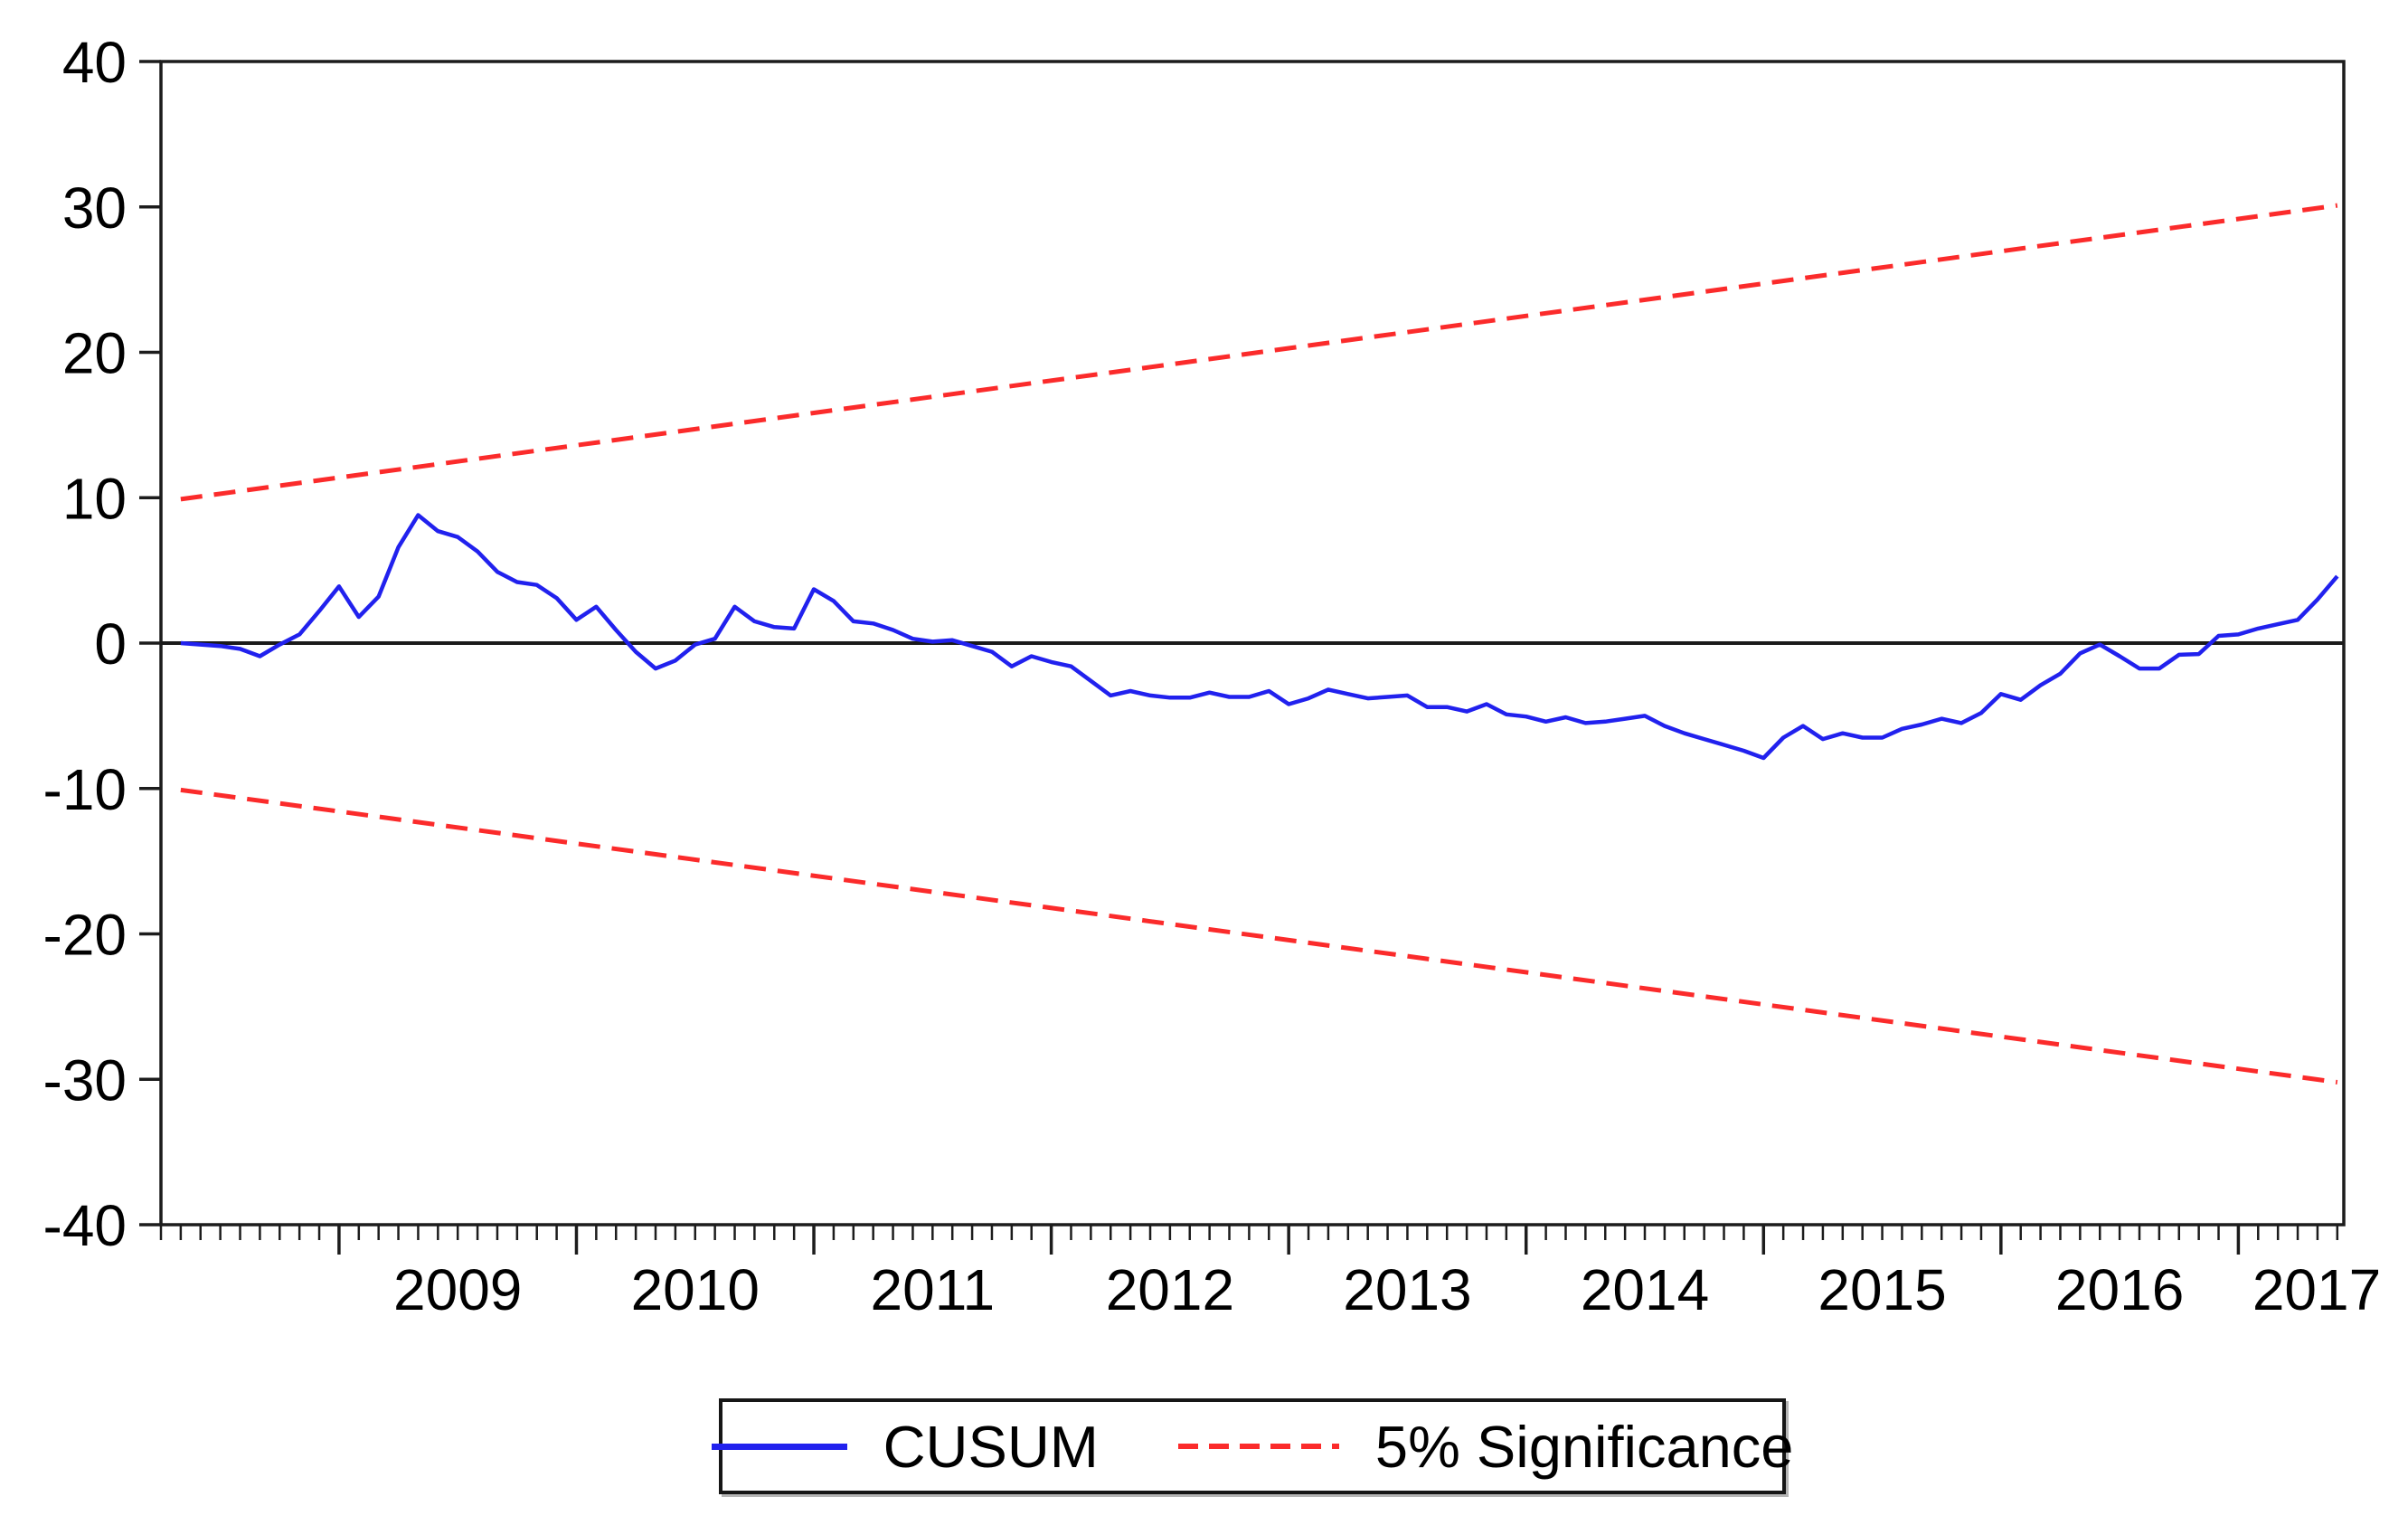 The image size is (2408, 1525). What do you see at coordinates (1584, 1446) in the screenshot?
I see `significance-legend-label: 5% Significance` at bounding box center [1584, 1446].